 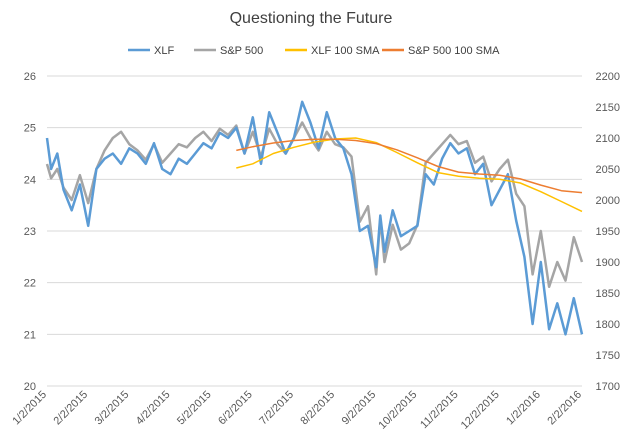 What do you see at coordinates (30, 129) in the screenshot?
I see `left-tick-label: 25` at bounding box center [30, 129].